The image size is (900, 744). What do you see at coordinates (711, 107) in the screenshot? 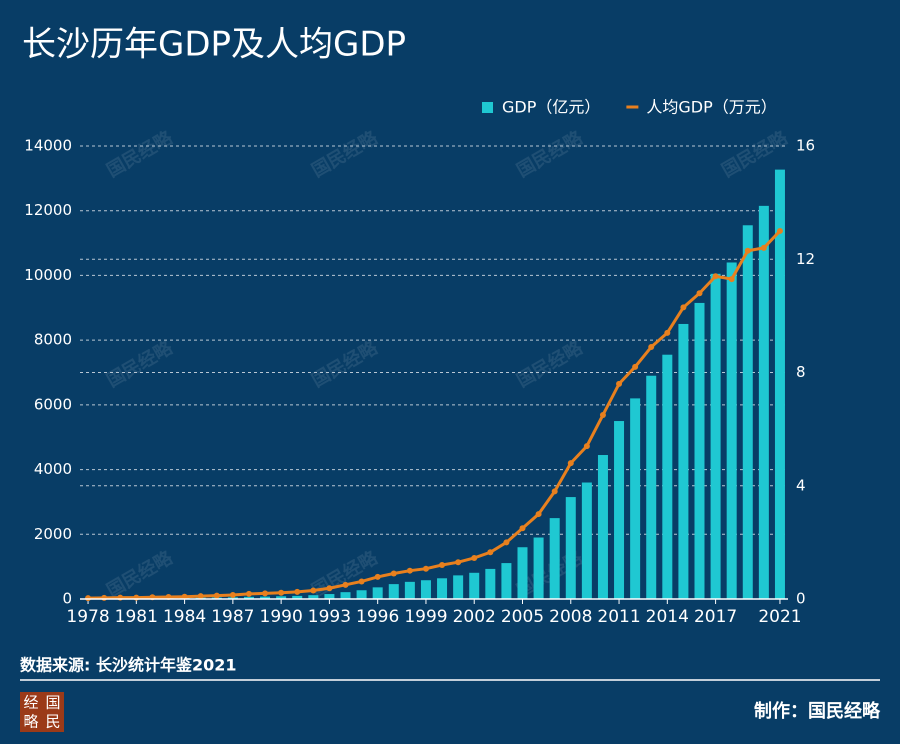
I see `legend-label: 人均GDP（万元）` at bounding box center [711, 107].